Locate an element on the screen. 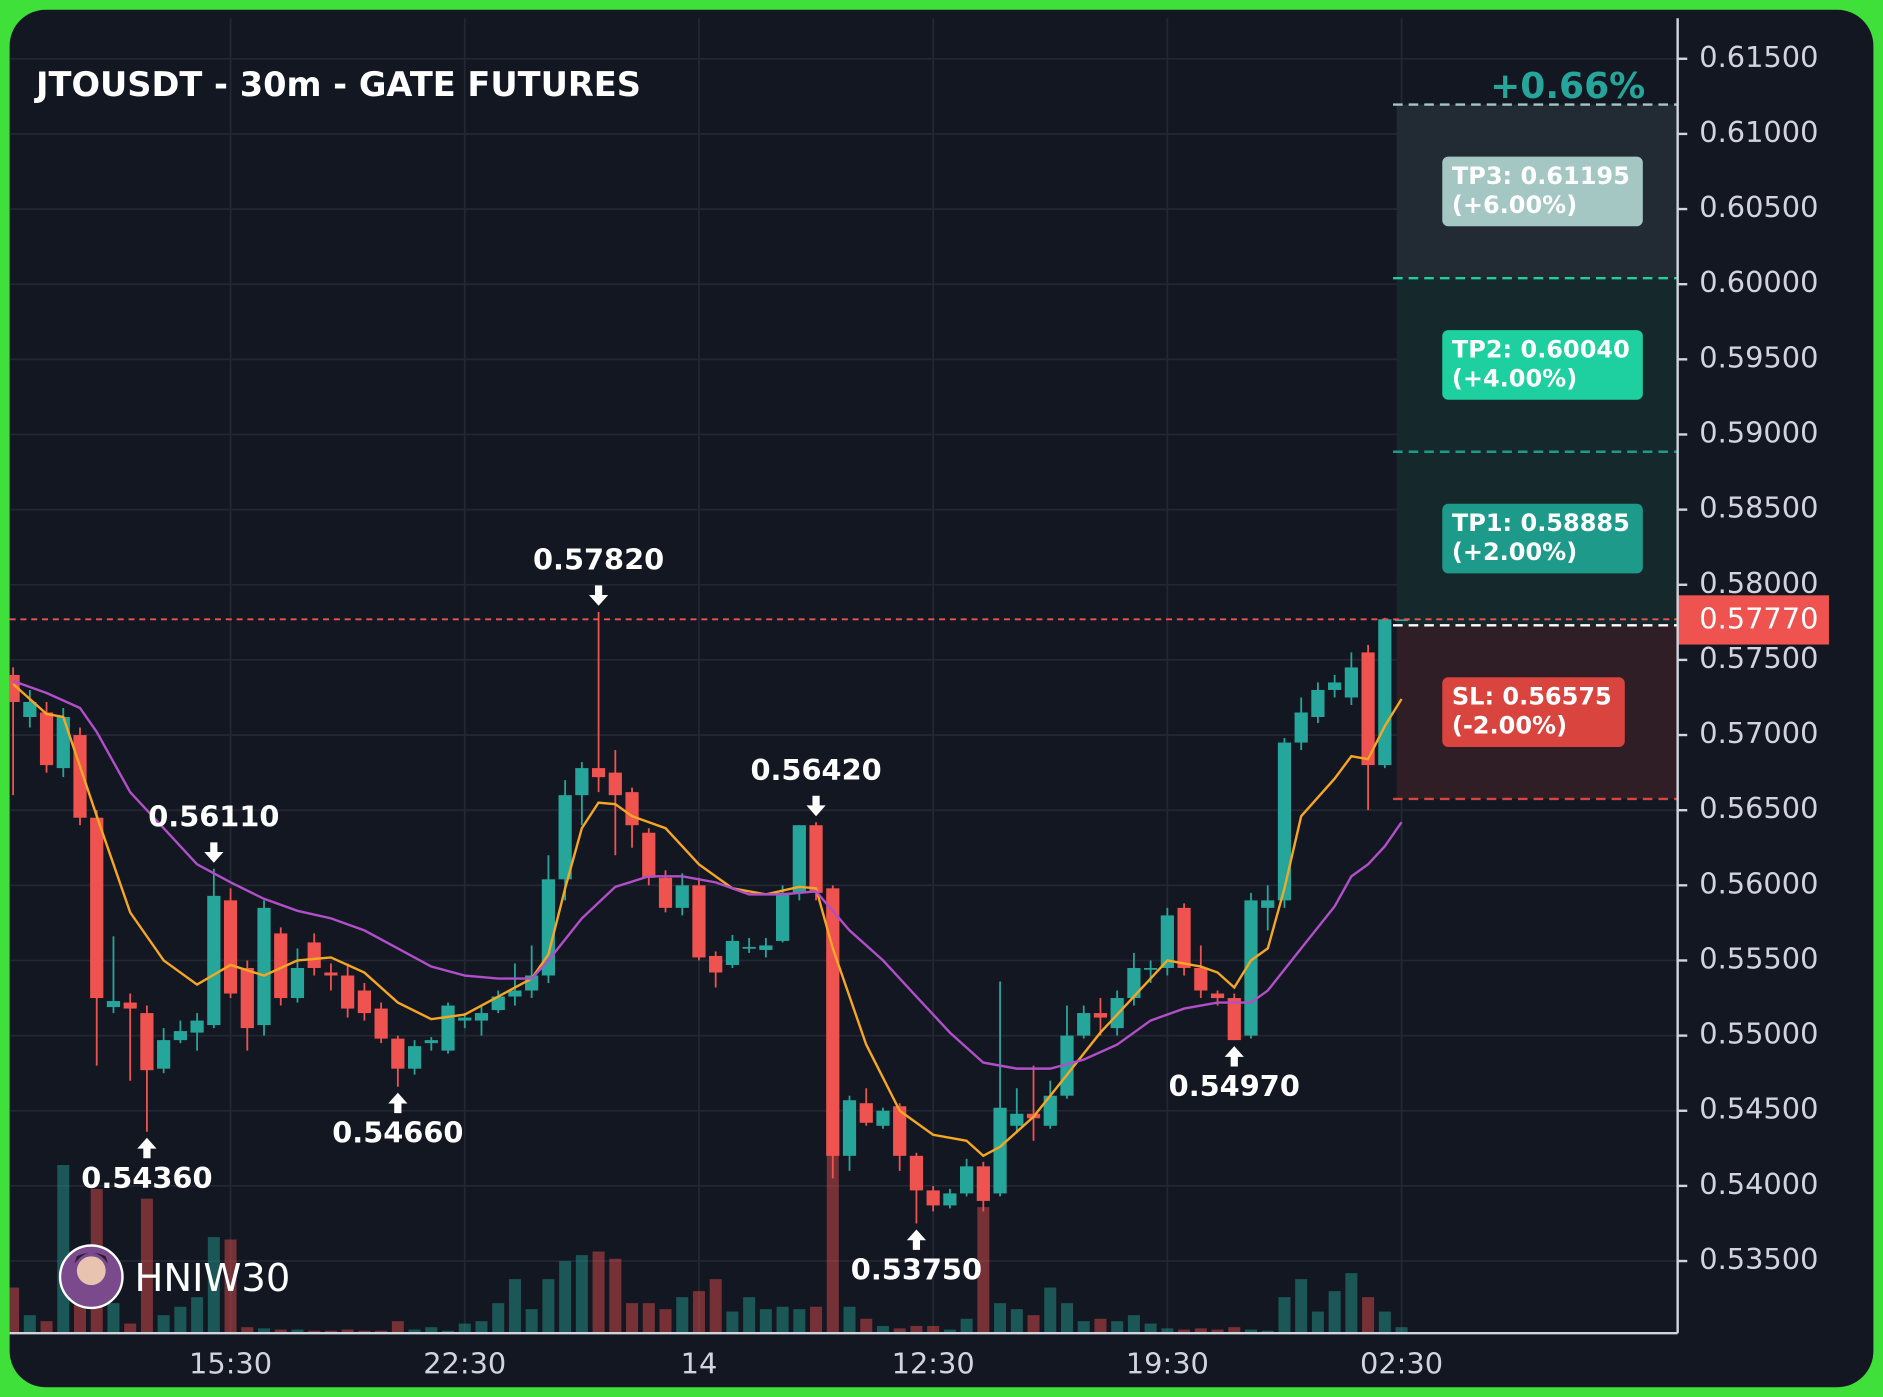 The width and height of the screenshot is (1883, 1397). avatar-face is located at coordinates (91, 1271).